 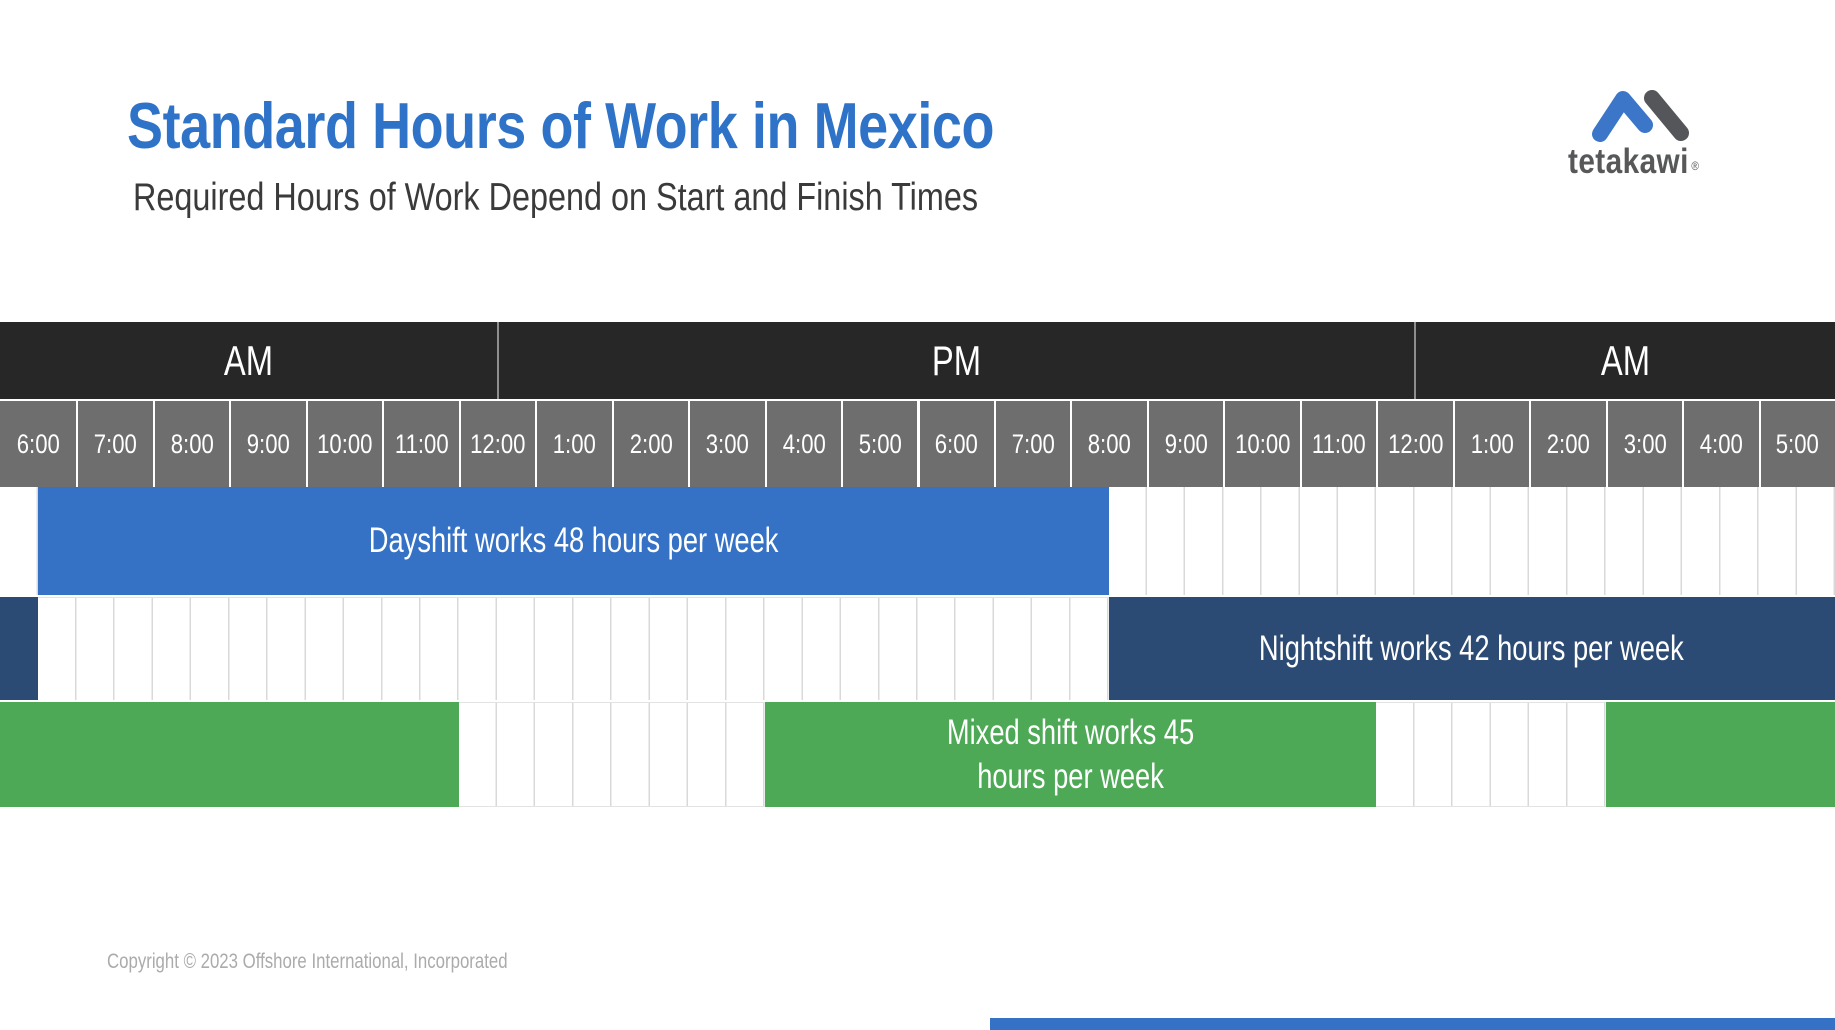 I want to click on brand-logo: tetakawi ®, so click(x=1660, y=135).